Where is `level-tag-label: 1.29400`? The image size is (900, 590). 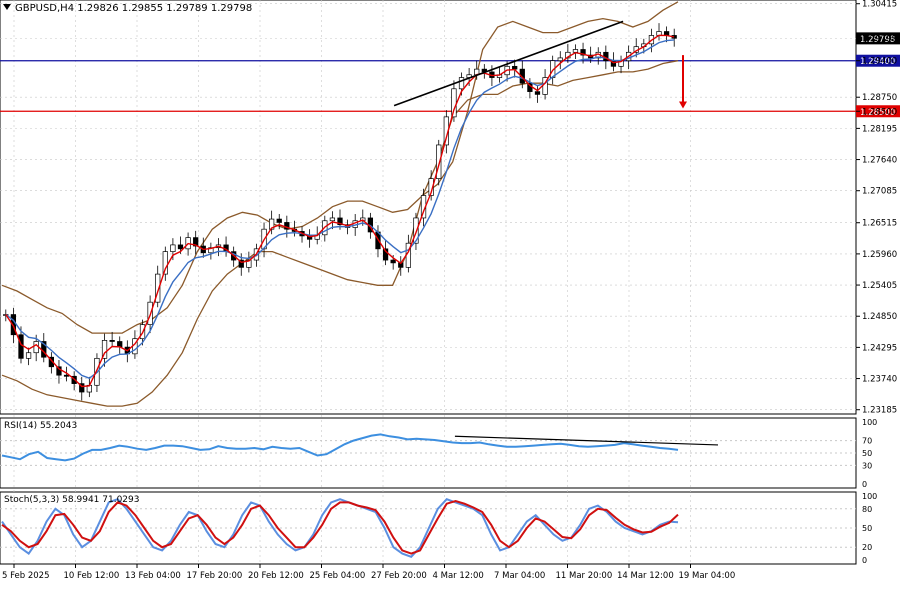
level-tag-label: 1.29400 is located at coordinates (877, 62).